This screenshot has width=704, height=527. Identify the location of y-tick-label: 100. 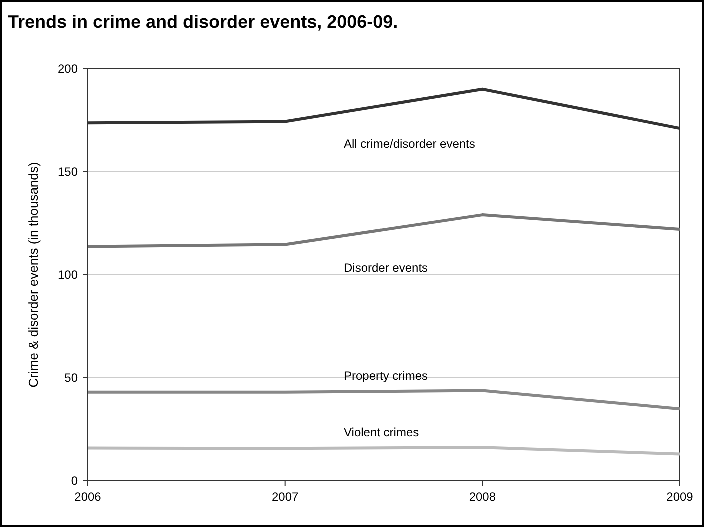
(68, 275).